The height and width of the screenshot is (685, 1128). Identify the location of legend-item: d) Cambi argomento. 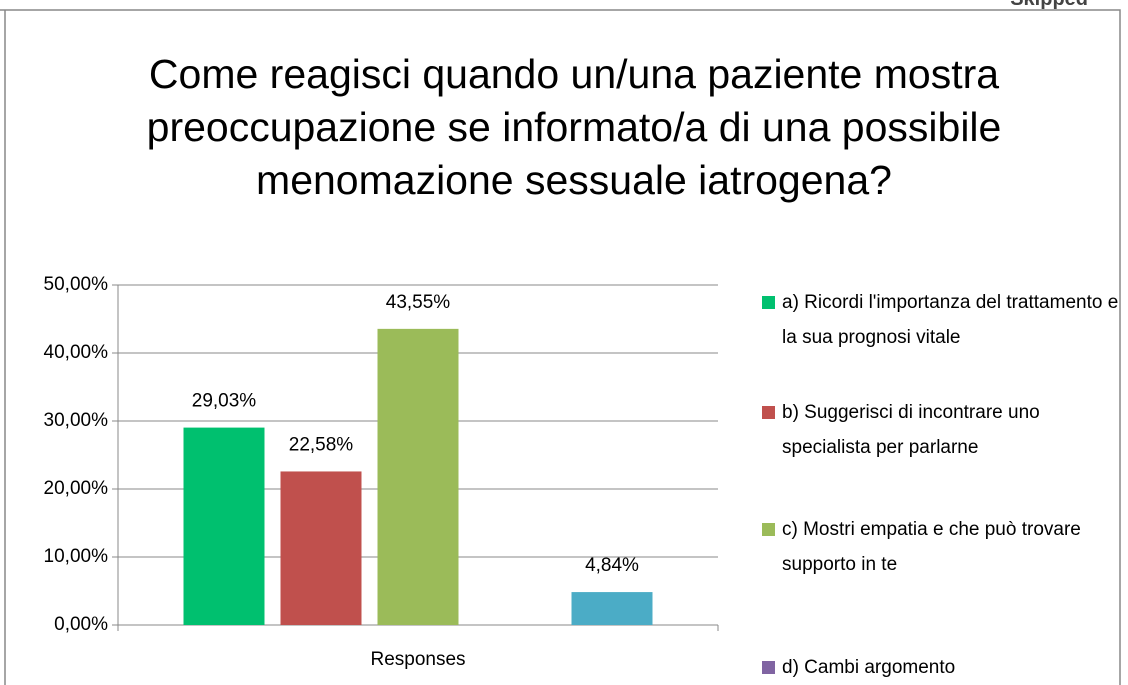
(942, 667).